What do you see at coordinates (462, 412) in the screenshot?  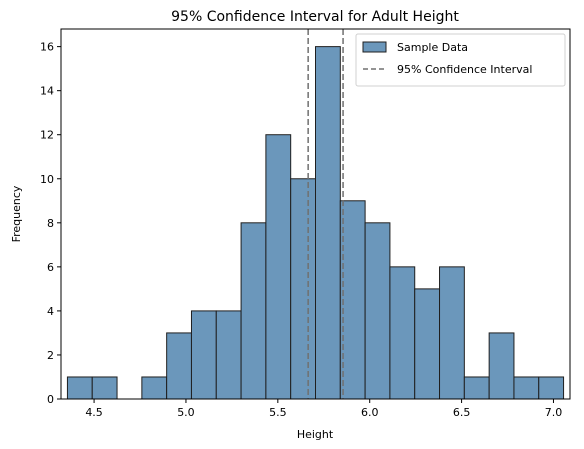 I see `x-tick-label: 6.5` at bounding box center [462, 412].